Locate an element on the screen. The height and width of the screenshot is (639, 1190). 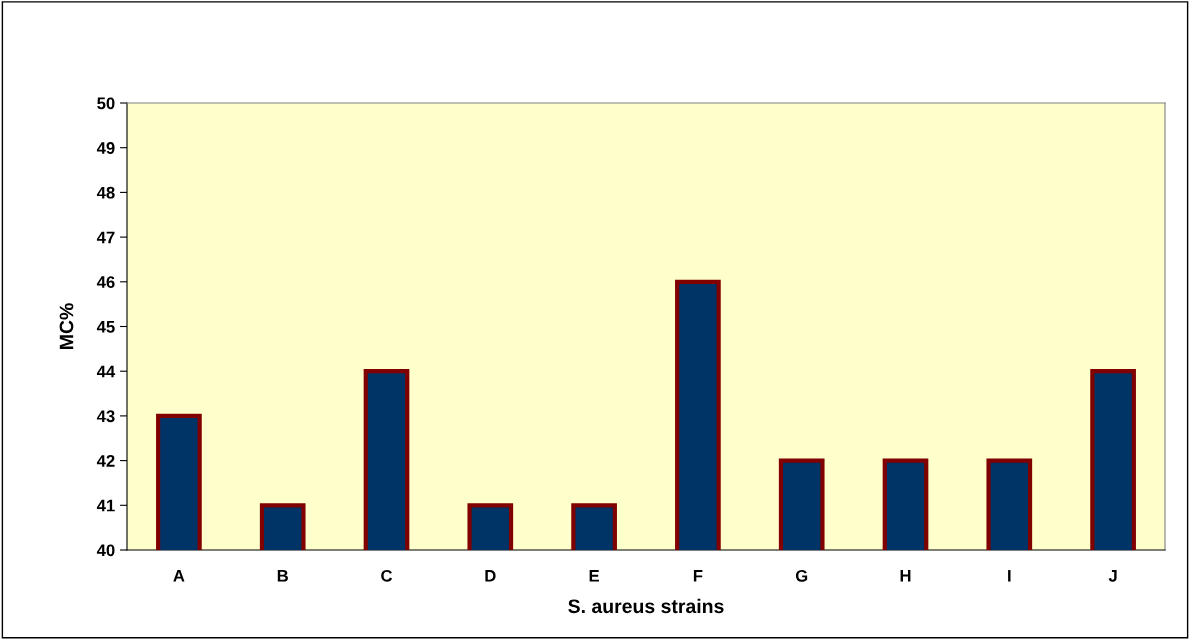
y-tick-label: 45 is located at coordinates (105, 327).